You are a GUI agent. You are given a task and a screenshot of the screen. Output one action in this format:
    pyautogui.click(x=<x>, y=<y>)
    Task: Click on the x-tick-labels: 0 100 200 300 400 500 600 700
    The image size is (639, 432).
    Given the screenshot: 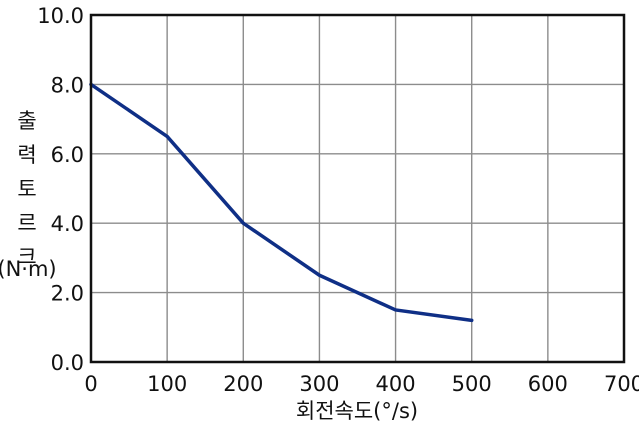 What is the action you would take?
    pyautogui.click(x=361, y=384)
    